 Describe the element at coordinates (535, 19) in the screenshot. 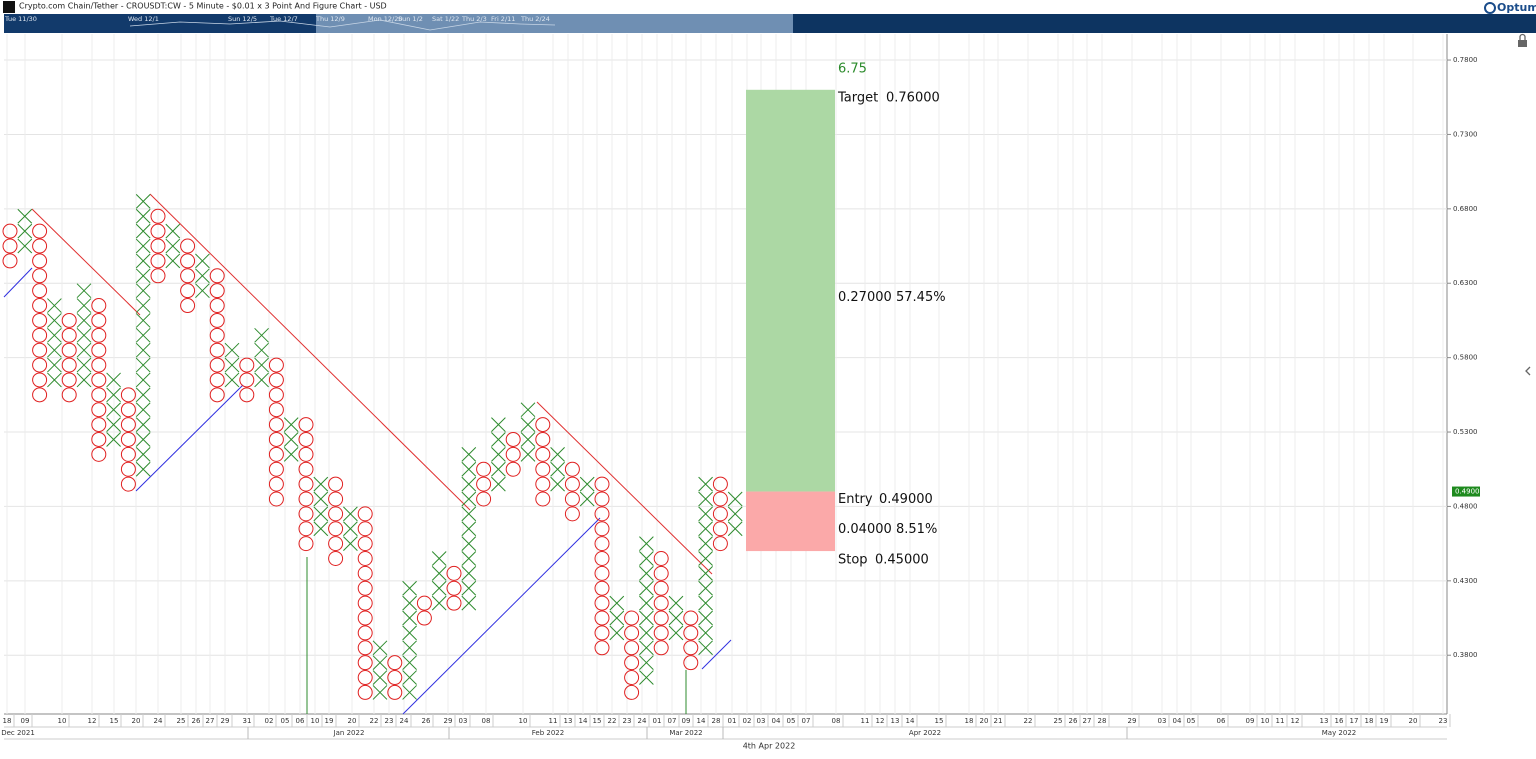

I see `navigator-label: Thu 2/24` at that location.